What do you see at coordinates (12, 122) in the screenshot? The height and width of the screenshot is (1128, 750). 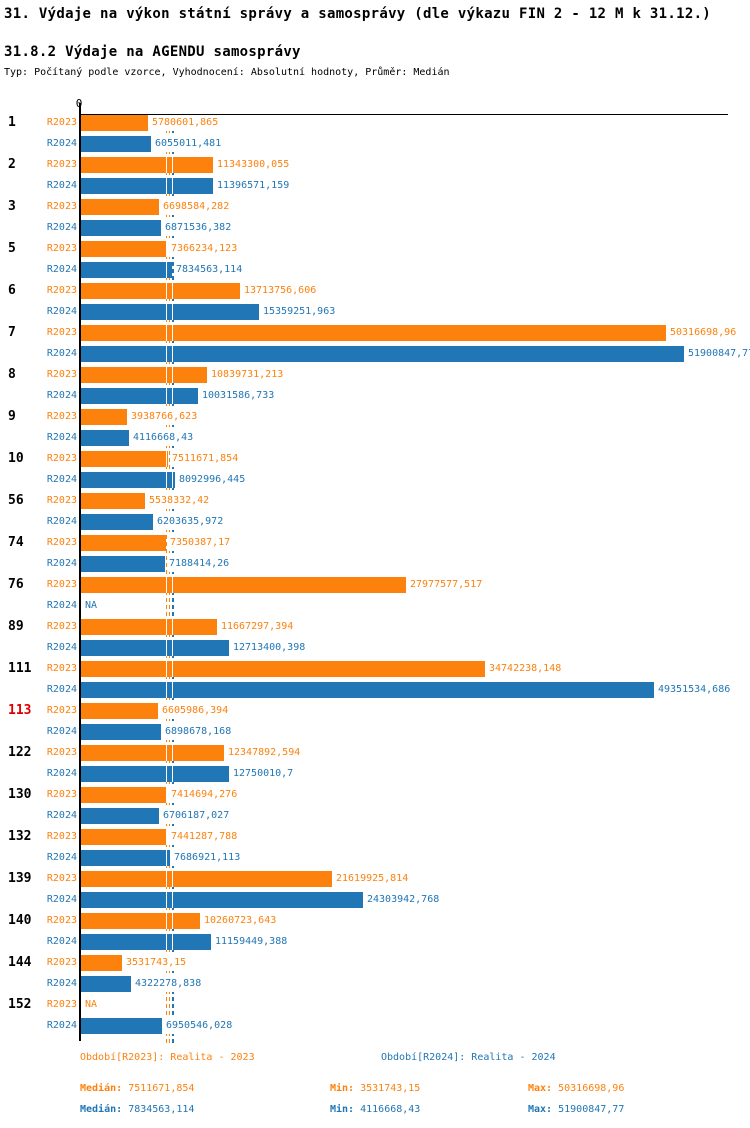 I see `category-label: 1` at bounding box center [12, 122].